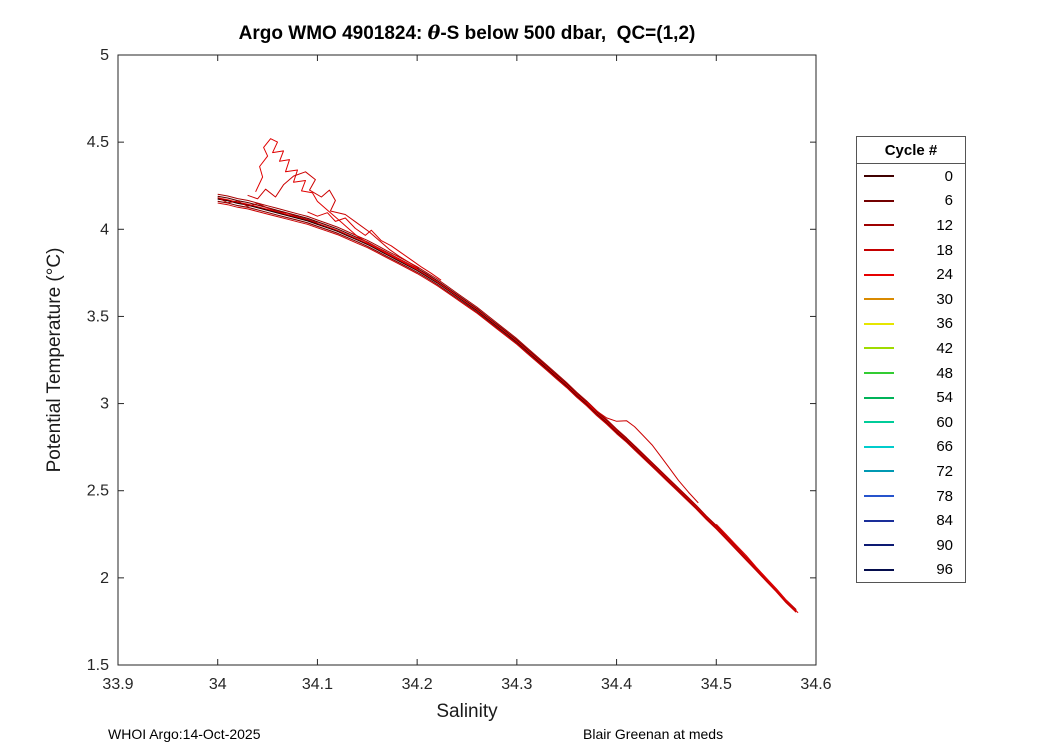 This screenshot has width=1050, height=750. I want to click on legend-label: 84, so click(944, 521).